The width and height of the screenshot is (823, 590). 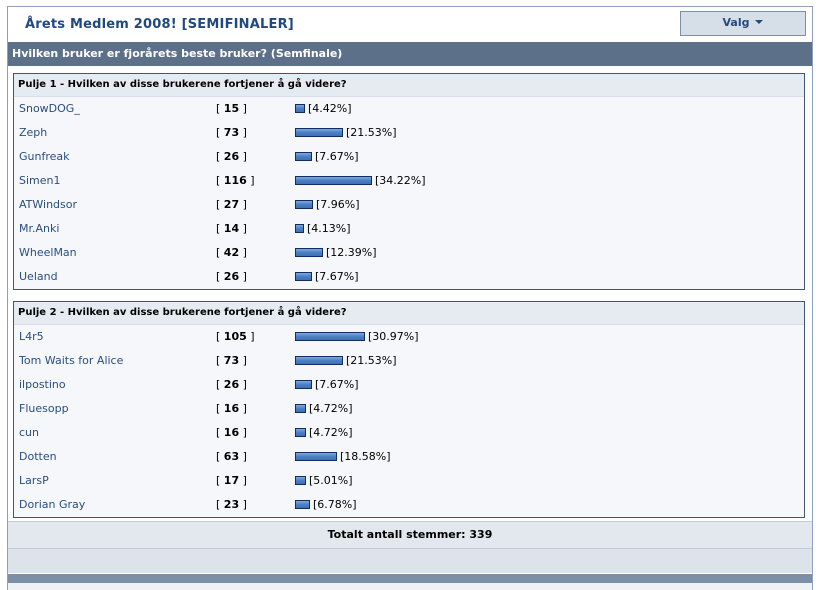 I want to click on user-link: cun, so click(x=29, y=432).